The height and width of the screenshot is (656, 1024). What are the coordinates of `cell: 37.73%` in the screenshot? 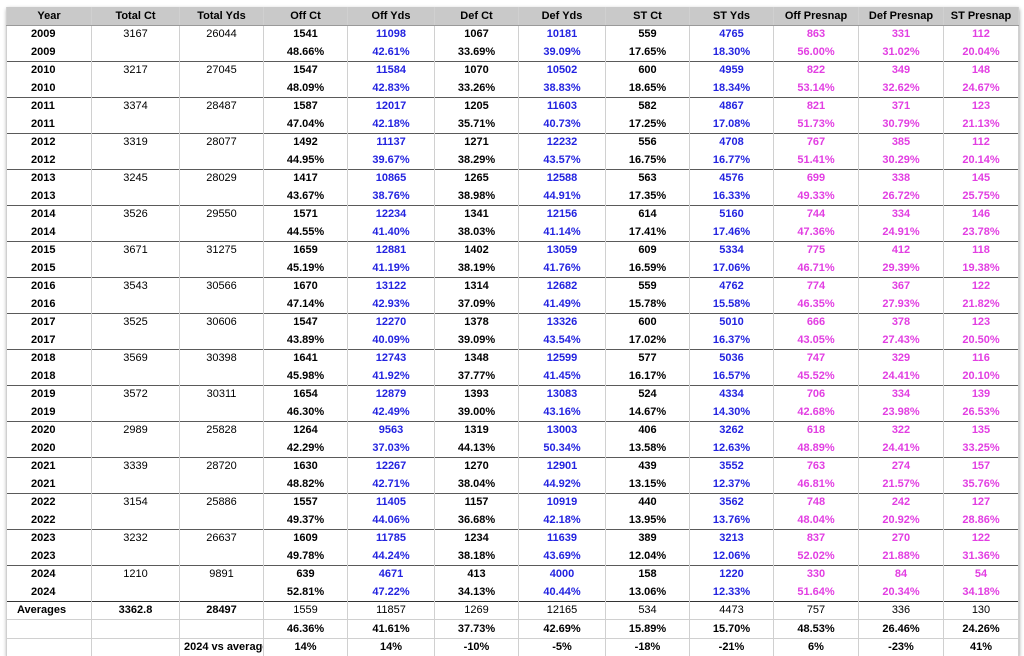 It's located at (476, 628).